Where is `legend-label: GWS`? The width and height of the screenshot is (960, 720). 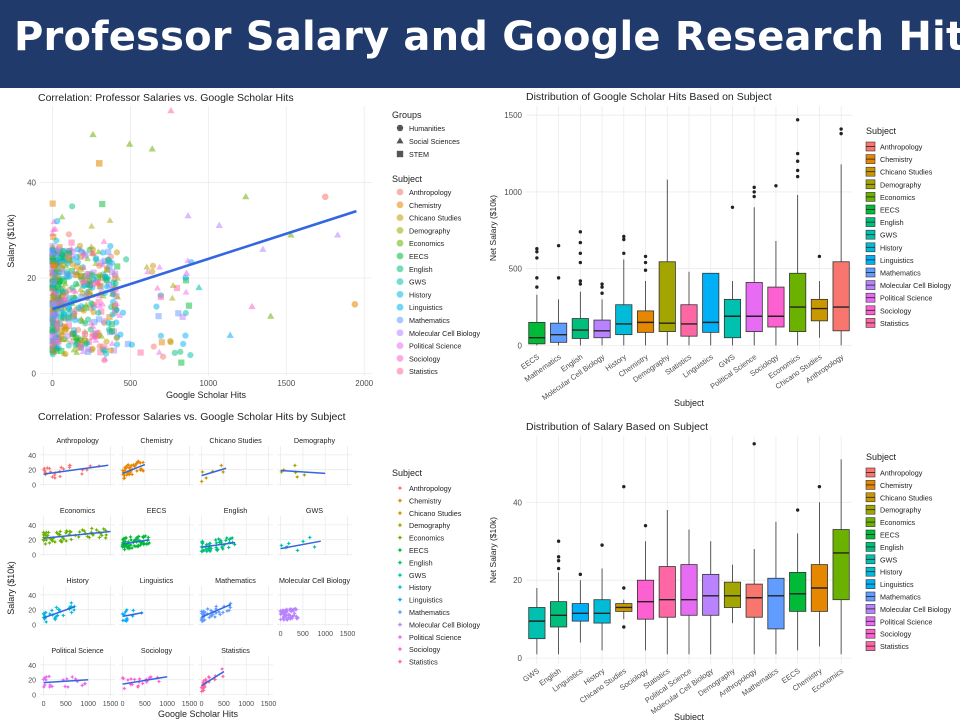 legend-label: GWS is located at coordinates (888, 559).